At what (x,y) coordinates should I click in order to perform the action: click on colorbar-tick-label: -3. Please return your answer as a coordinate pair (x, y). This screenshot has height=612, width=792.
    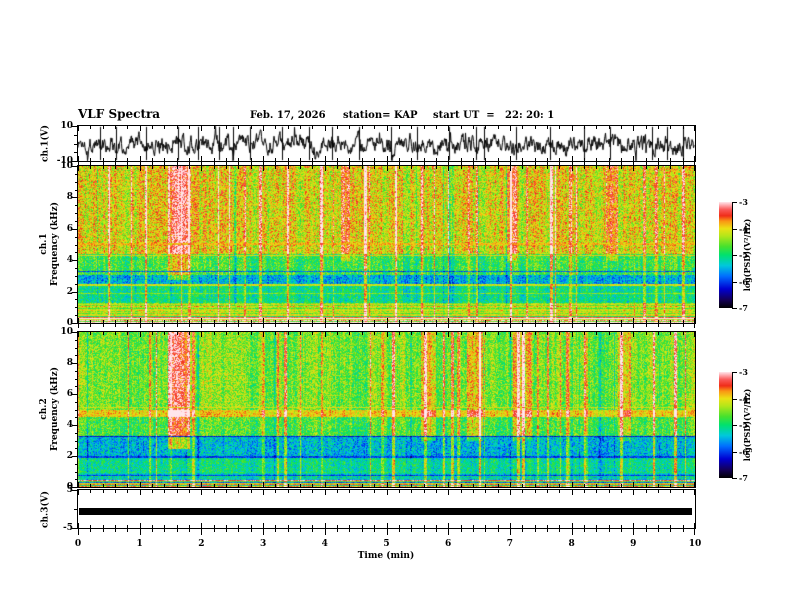
    Looking at the image, I should click on (743, 202).